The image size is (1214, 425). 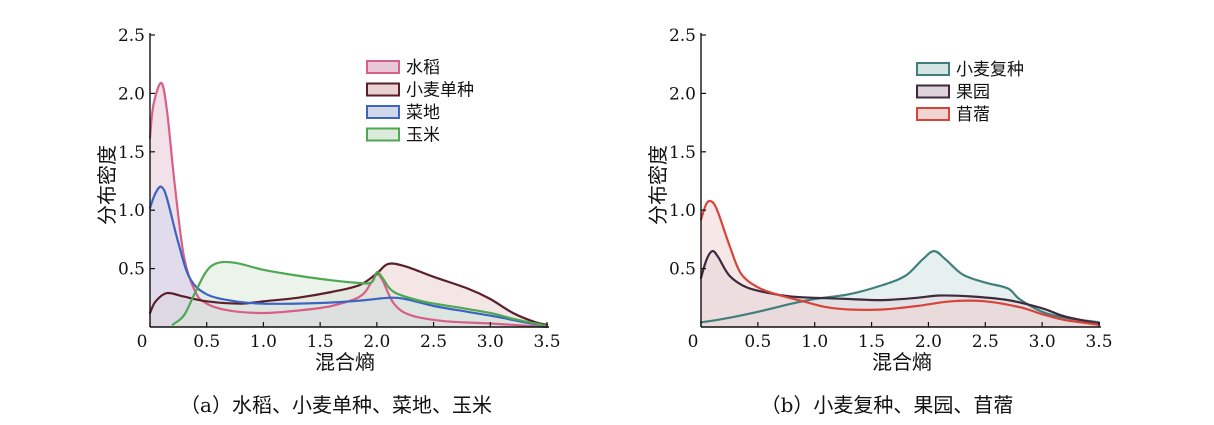 What do you see at coordinates (423, 113) in the screenshot?
I see `legend-label: 菜地` at bounding box center [423, 113].